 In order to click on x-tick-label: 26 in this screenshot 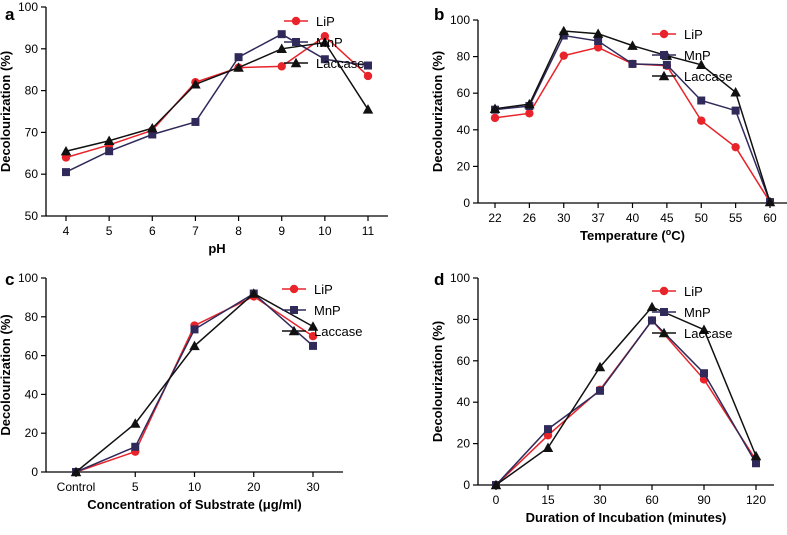, I will do `click(530, 218)`.